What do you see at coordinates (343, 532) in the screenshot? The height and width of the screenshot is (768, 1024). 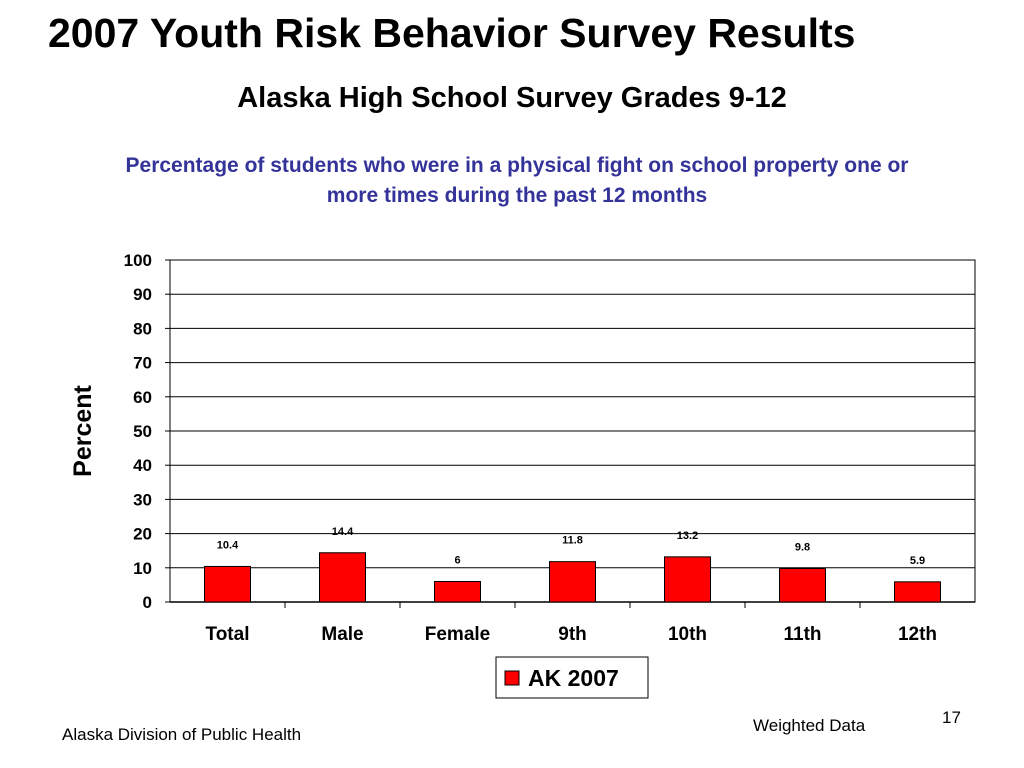 I see `data-label: 14.4` at bounding box center [343, 532].